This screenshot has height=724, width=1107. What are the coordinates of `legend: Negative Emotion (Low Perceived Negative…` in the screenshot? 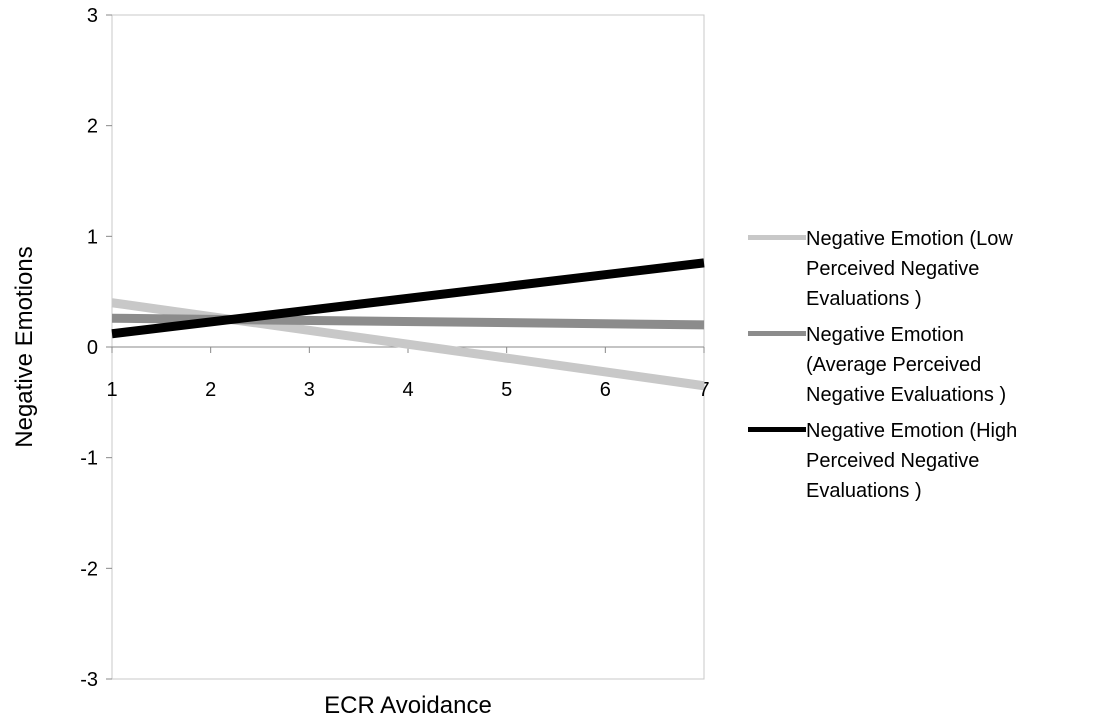 It's located at (923, 368).